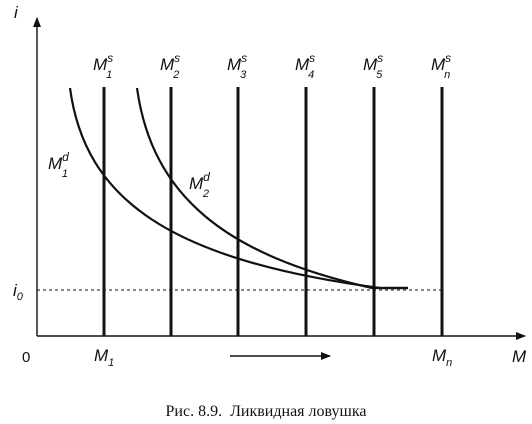 This screenshot has height=424, width=532. What do you see at coordinates (519, 356) in the screenshot?
I see `x-axis-label: M` at bounding box center [519, 356].